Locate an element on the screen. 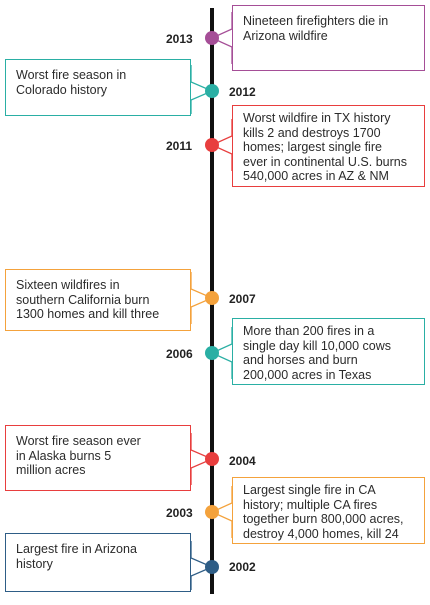 Image resolution: width=430 pixels, height=605 pixels. year-label-2011: 2011 is located at coordinates (179, 146).